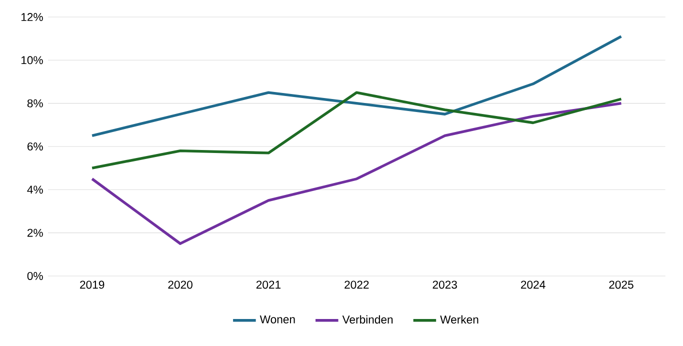 The height and width of the screenshot is (346, 683). What do you see at coordinates (32, 60) in the screenshot?
I see `y-tick-label: 10%` at bounding box center [32, 60].